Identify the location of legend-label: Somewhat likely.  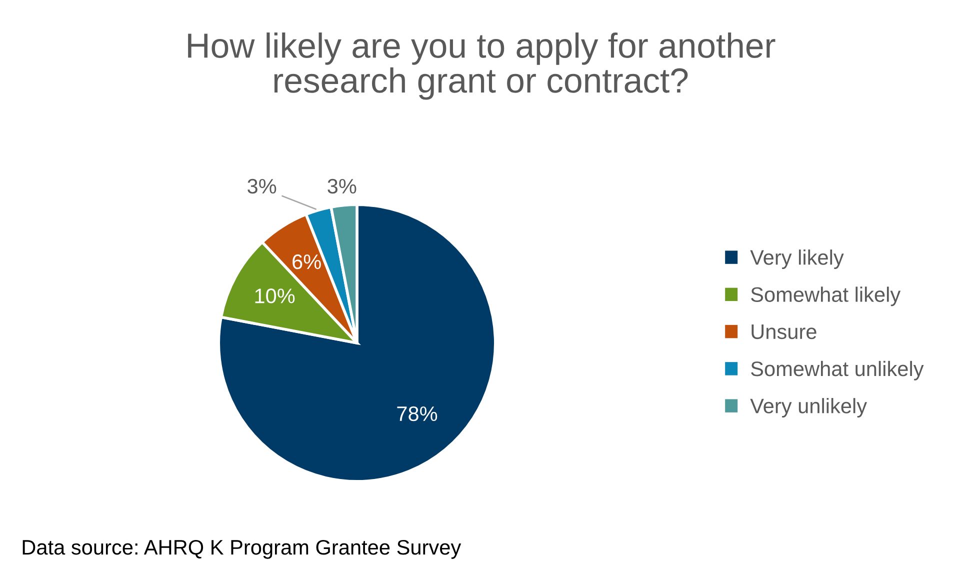
(826, 296).